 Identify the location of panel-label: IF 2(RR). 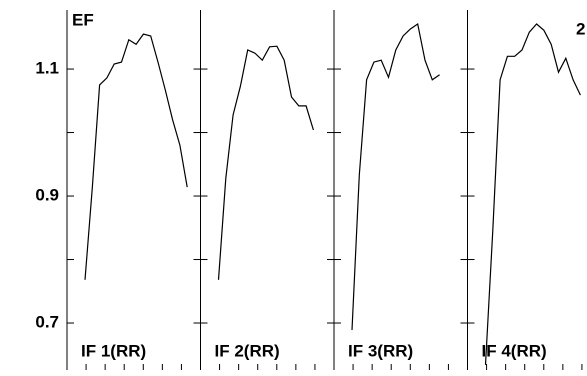
(247, 350).